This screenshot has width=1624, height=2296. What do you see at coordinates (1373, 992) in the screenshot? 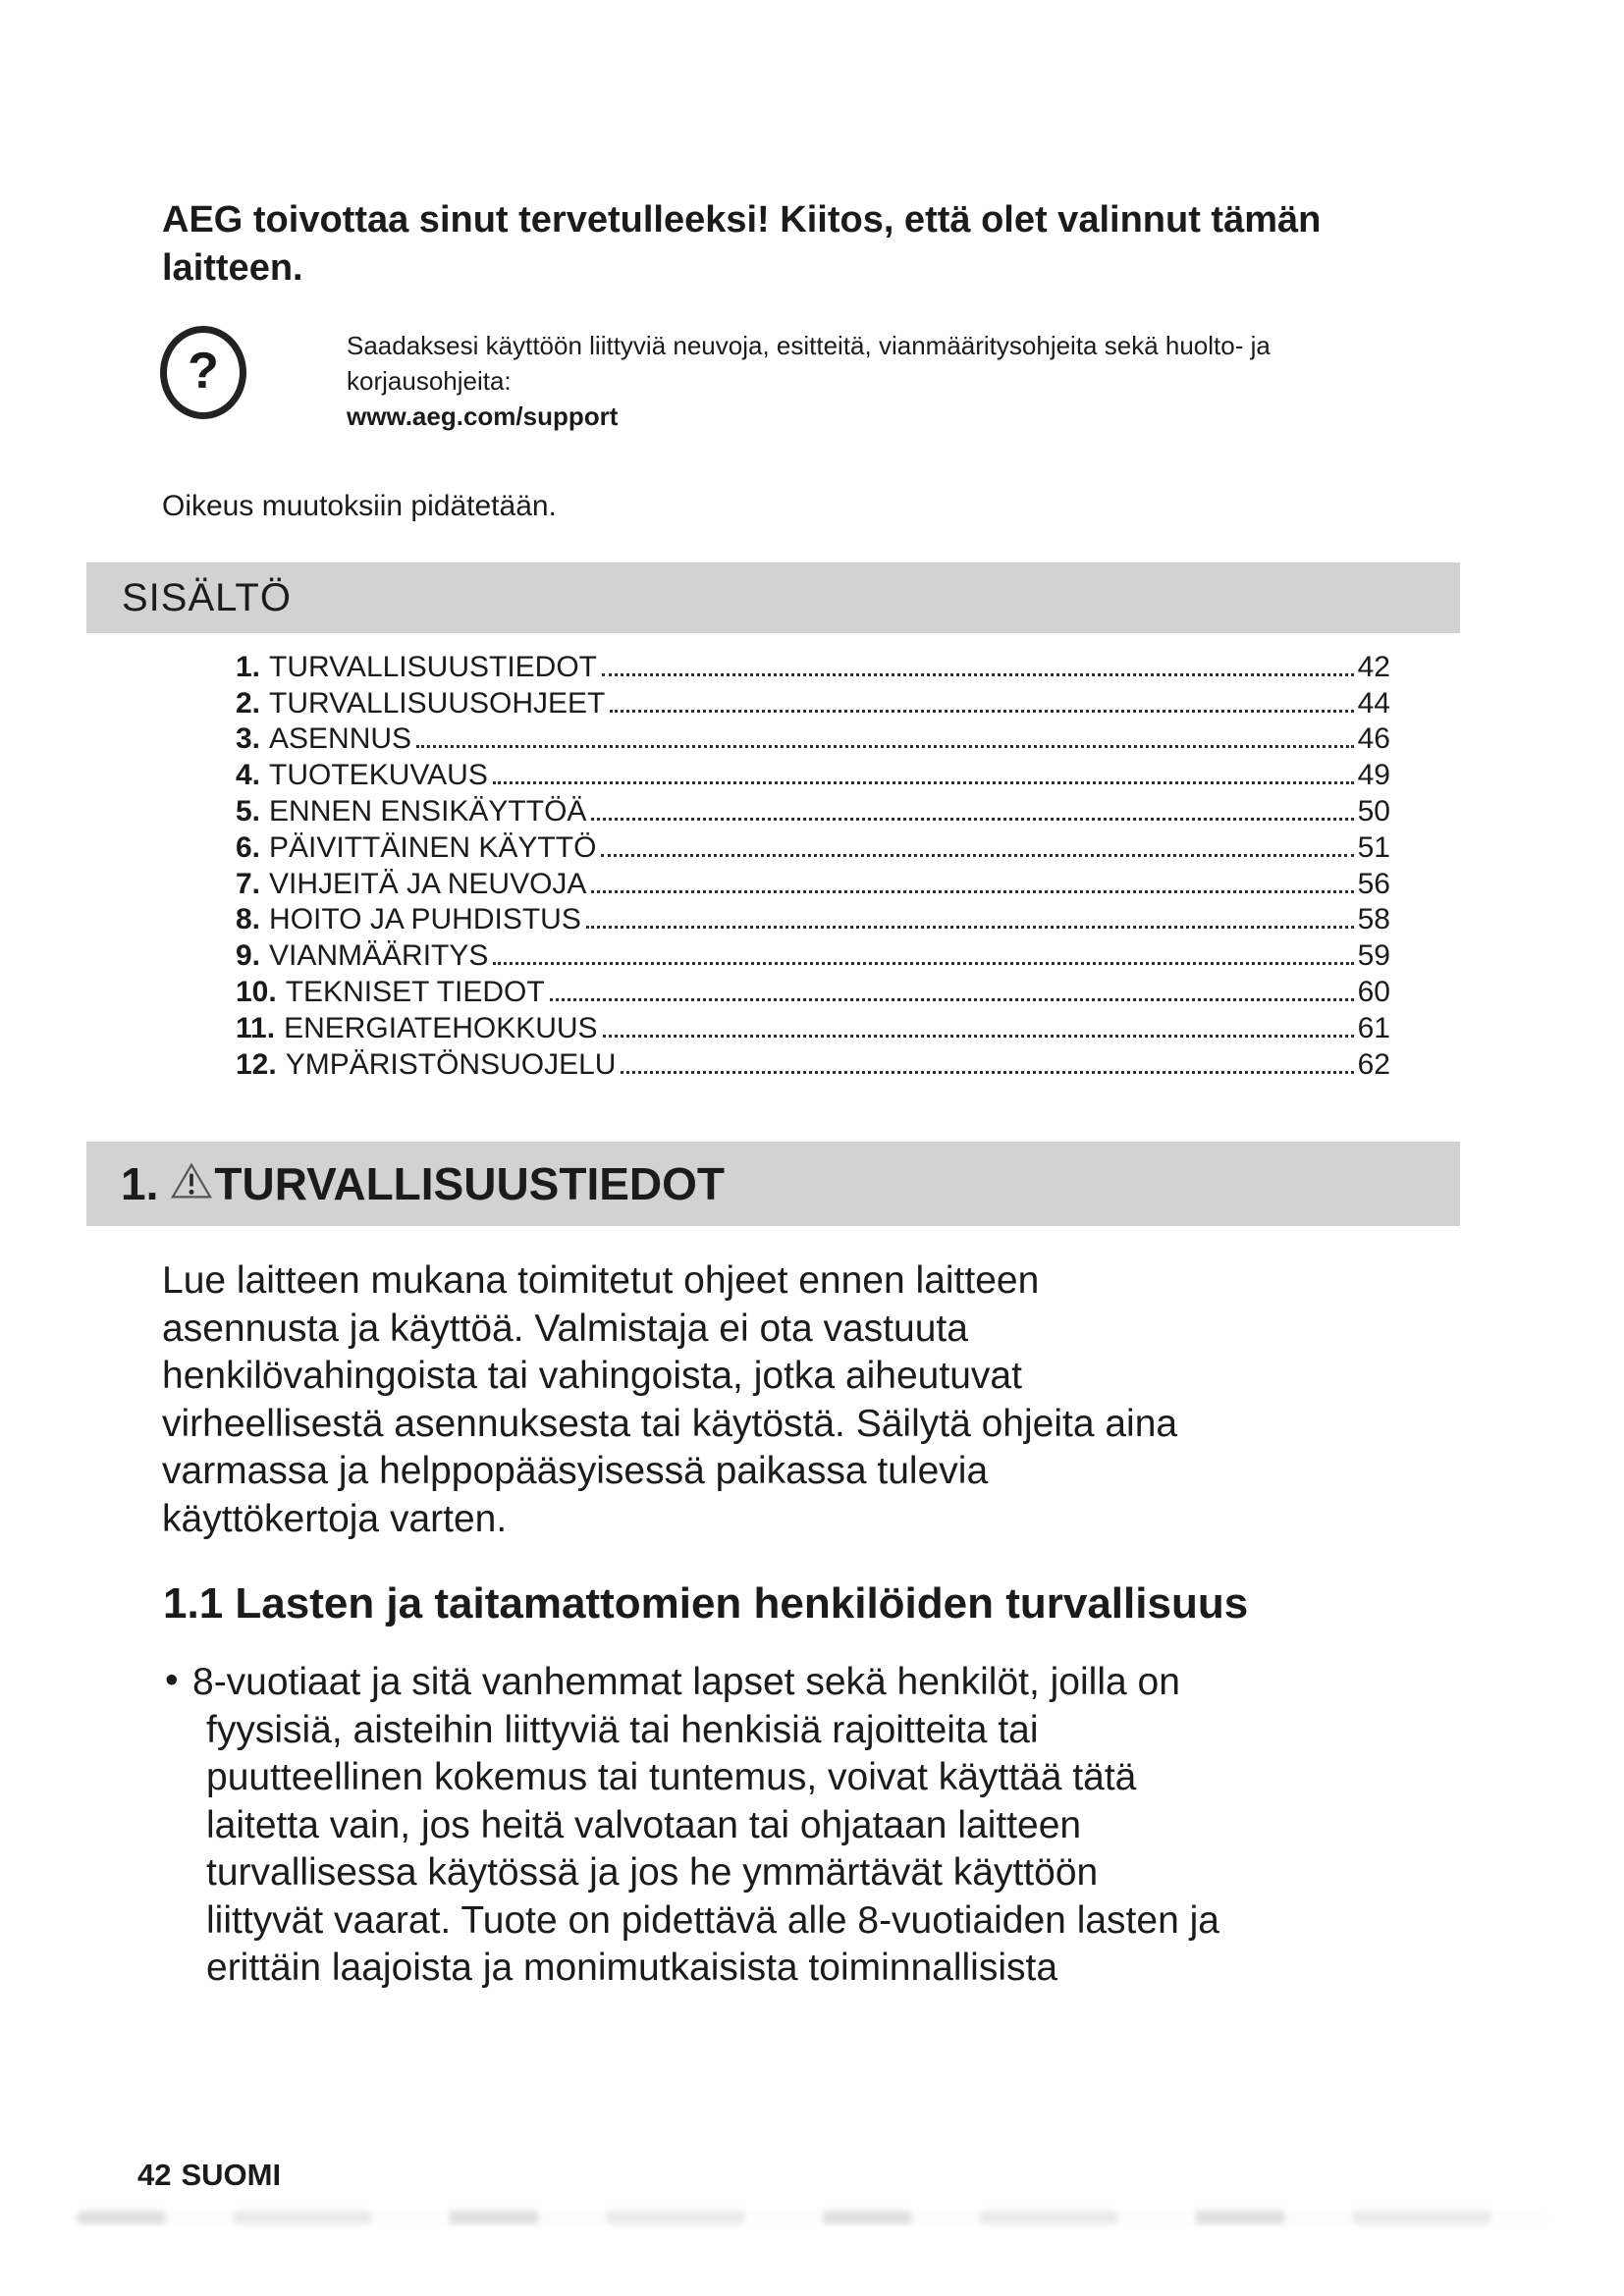
I see `toc-item-page: 60` at bounding box center [1373, 992].